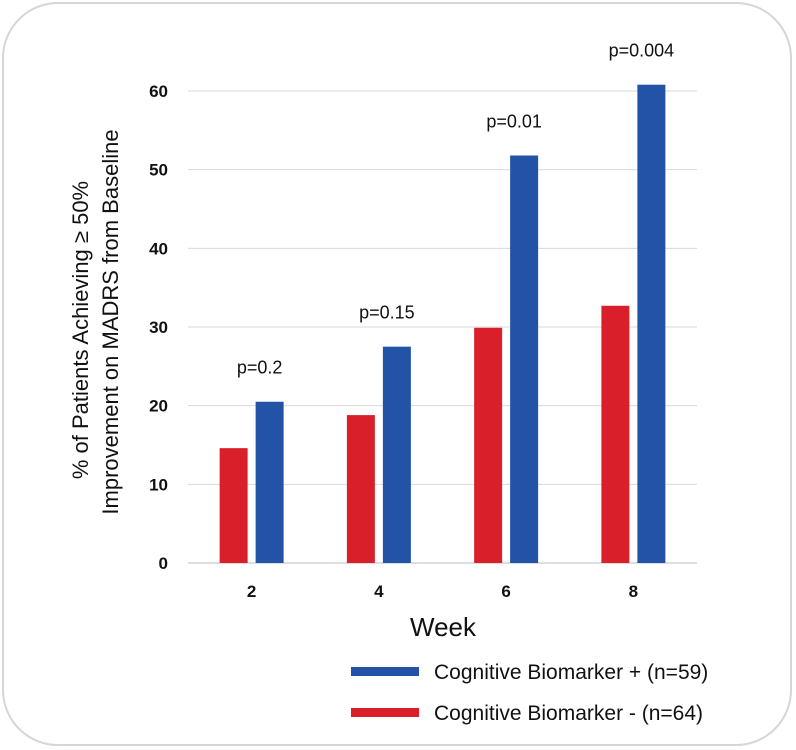 The width and height of the screenshot is (796, 750). Describe the element at coordinates (110, 321) in the screenshot. I see `y-axis-label-line2: Improvement on MADRS from Baseline` at that location.